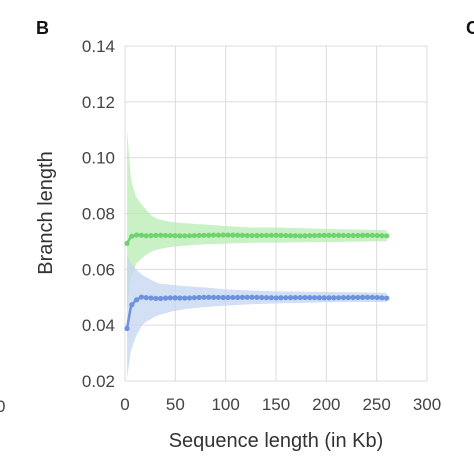 This screenshot has width=474, height=474. What do you see at coordinates (124, 404) in the screenshot?
I see `x-tick-label: 0` at bounding box center [124, 404].